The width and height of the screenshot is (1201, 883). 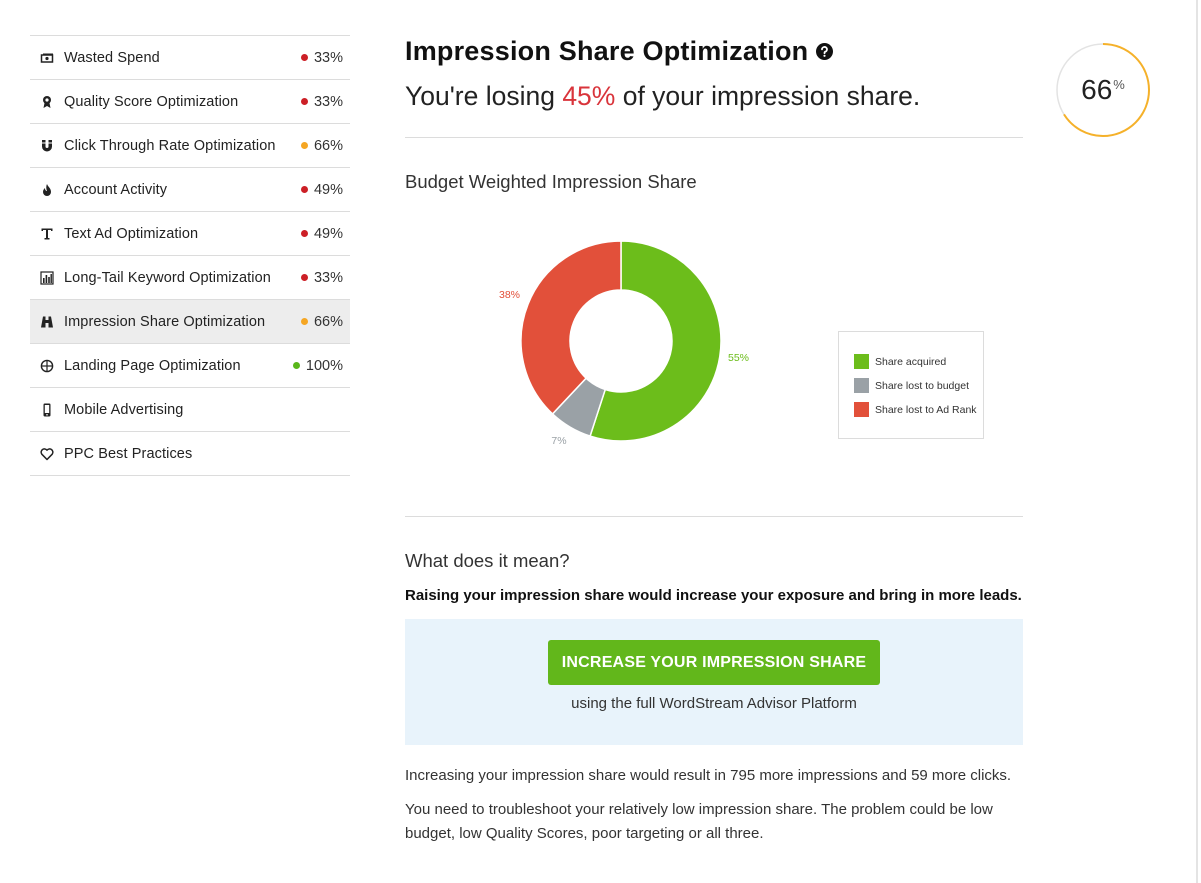 I want to click on page-title: Impression Share Optimization, so click(x=607, y=51).